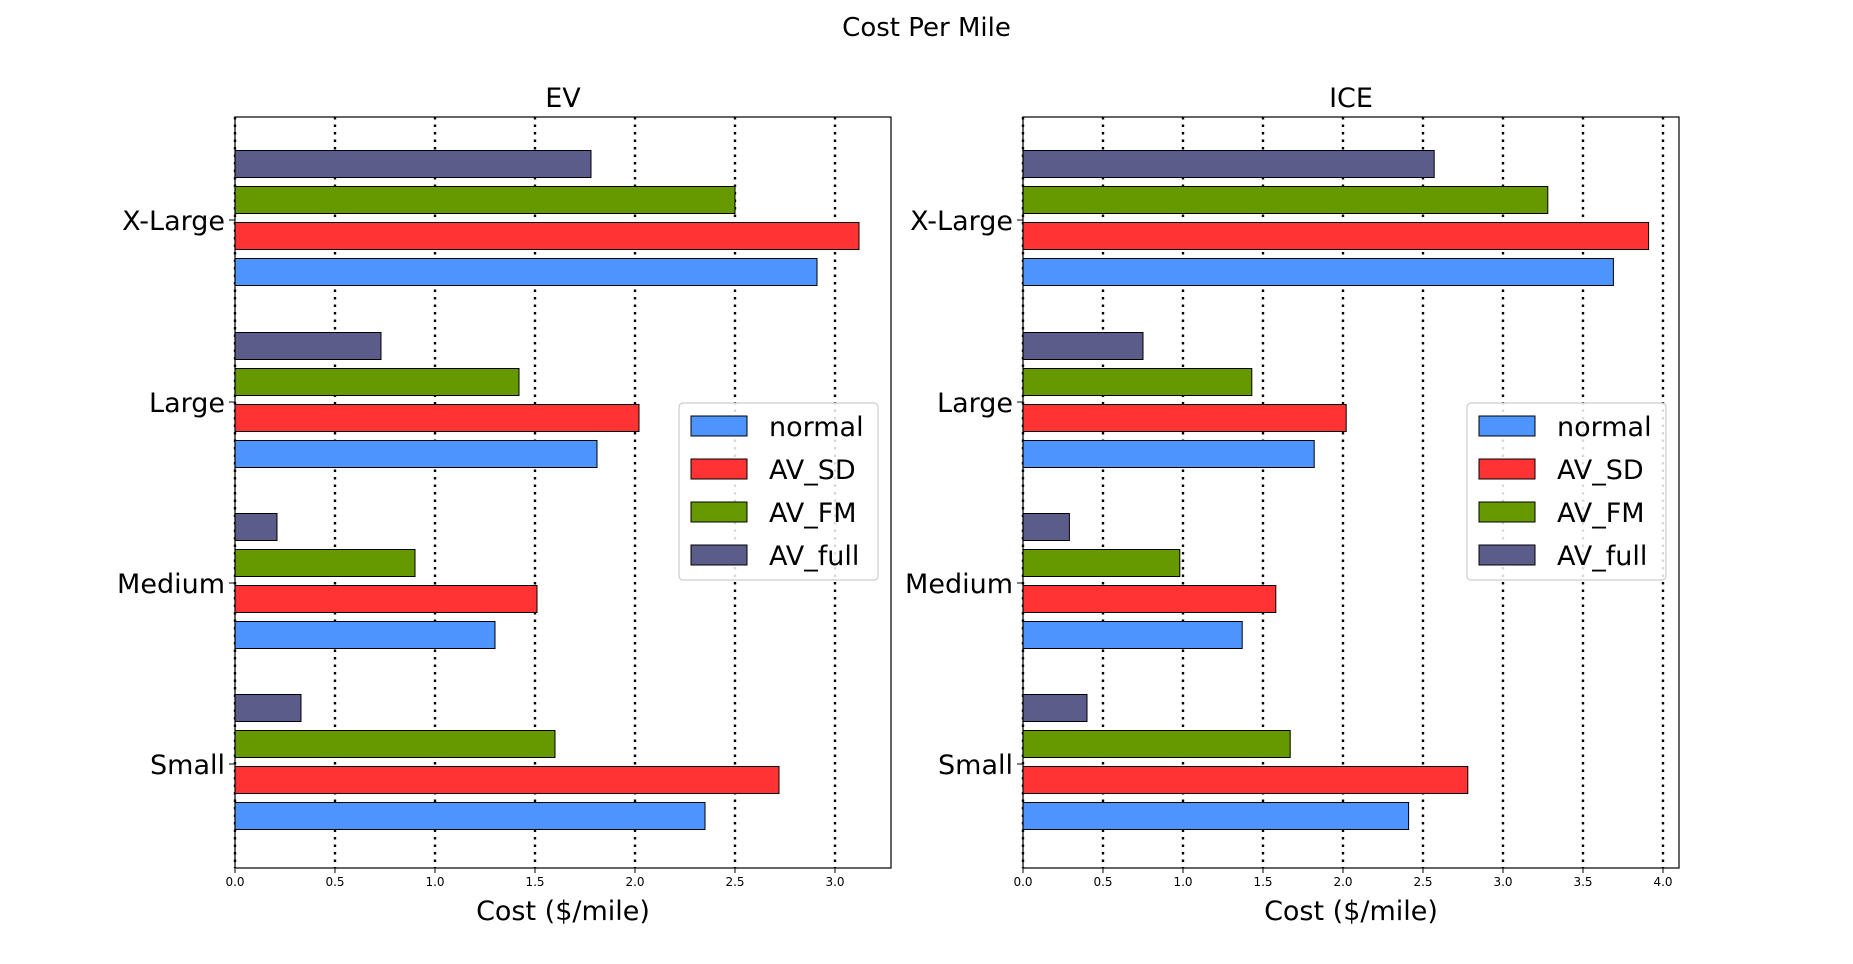  Describe the element at coordinates (1351, 98) in the screenshot. I see `panel-title: ICE` at that location.